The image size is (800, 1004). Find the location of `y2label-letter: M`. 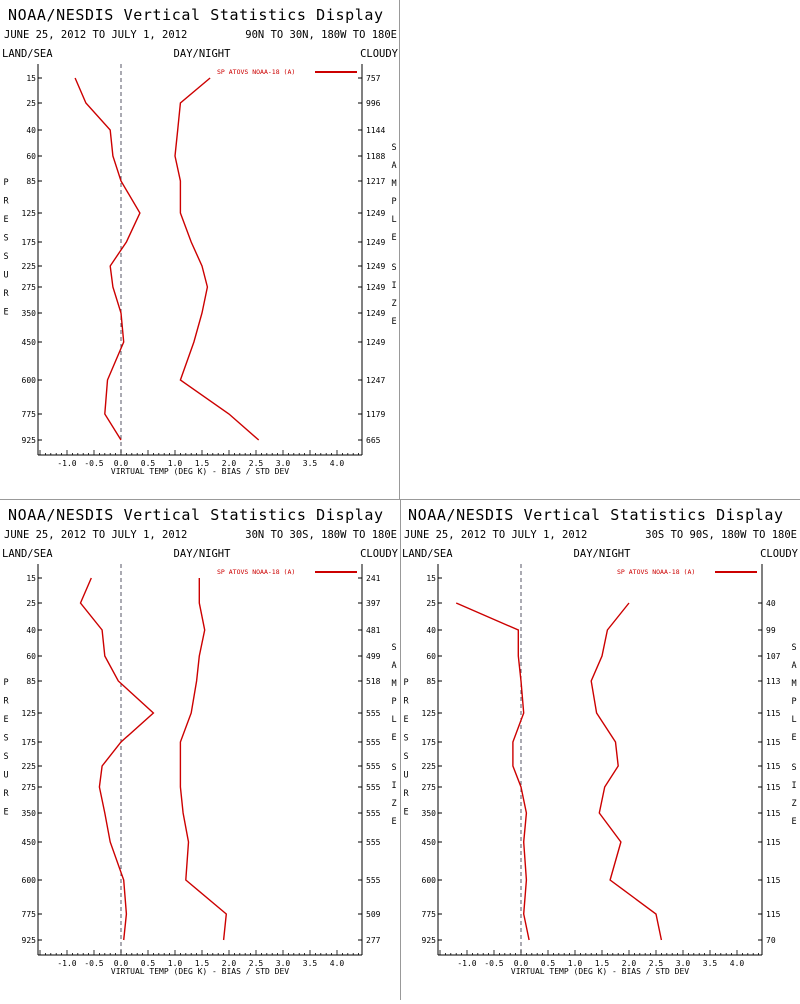

y2label-letter: M is located at coordinates (793, 684).